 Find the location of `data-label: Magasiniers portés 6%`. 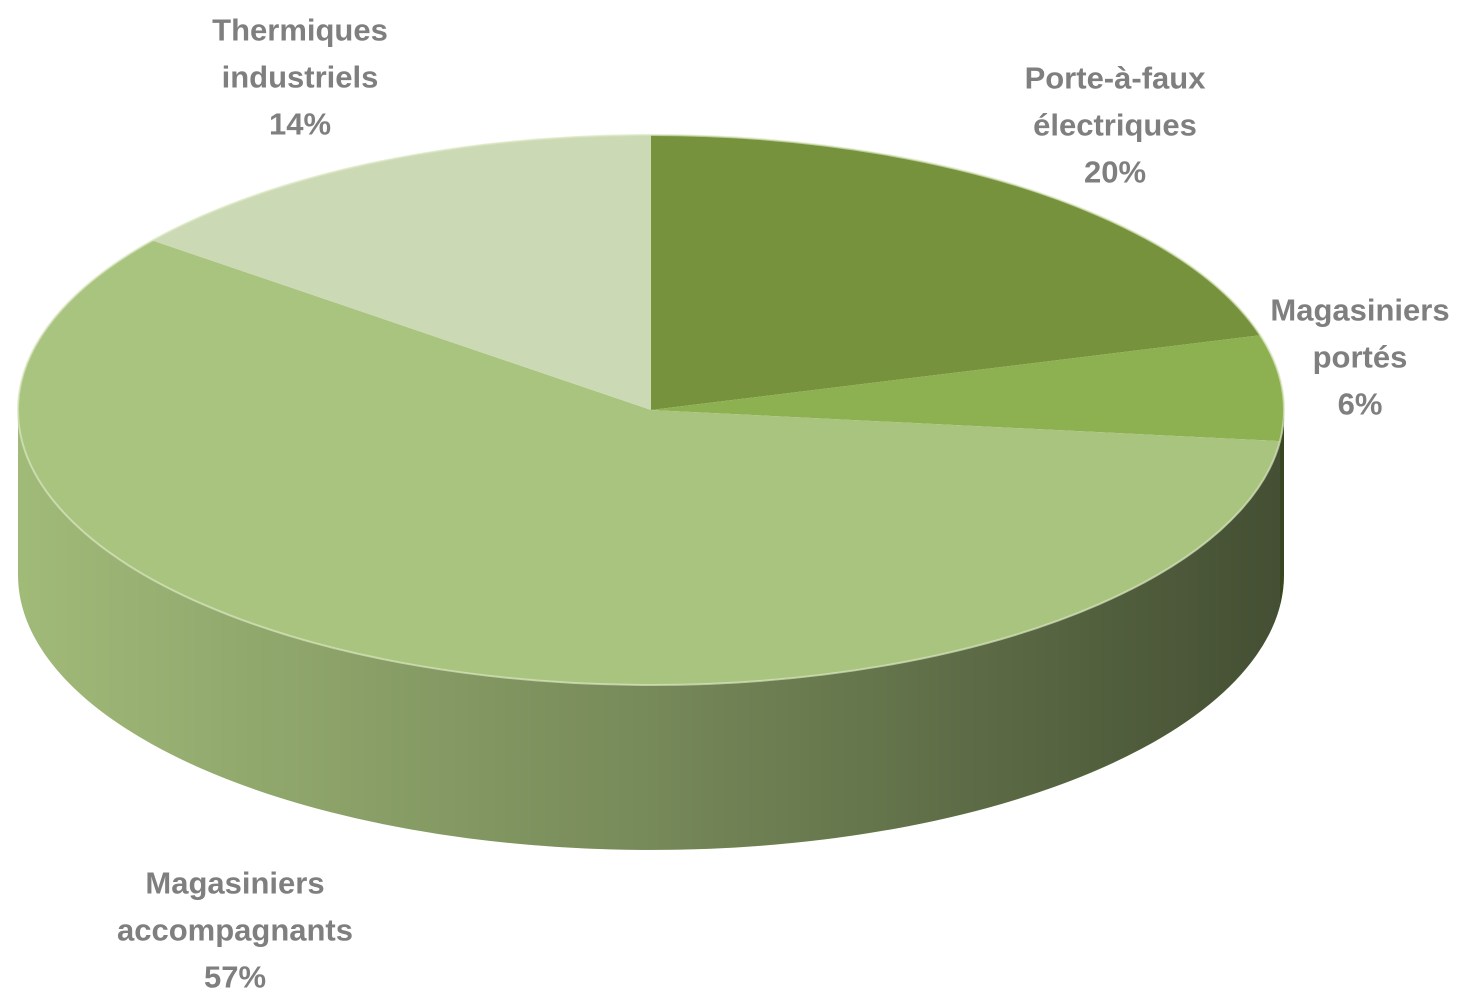

data-label: Magasiniers portés 6% is located at coordinates (1360, 357).